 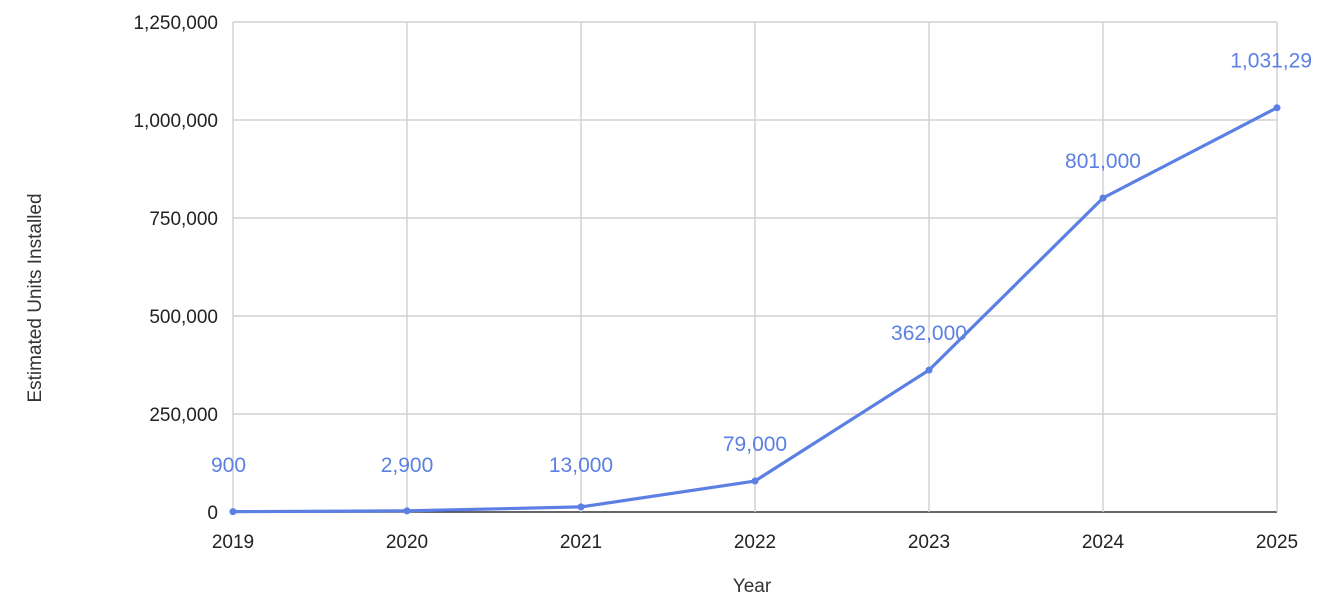 What do you see at coordinates (212, 513) in the screenshot?
I see `y-tick-label: 0` at bounding box center [212, 513].